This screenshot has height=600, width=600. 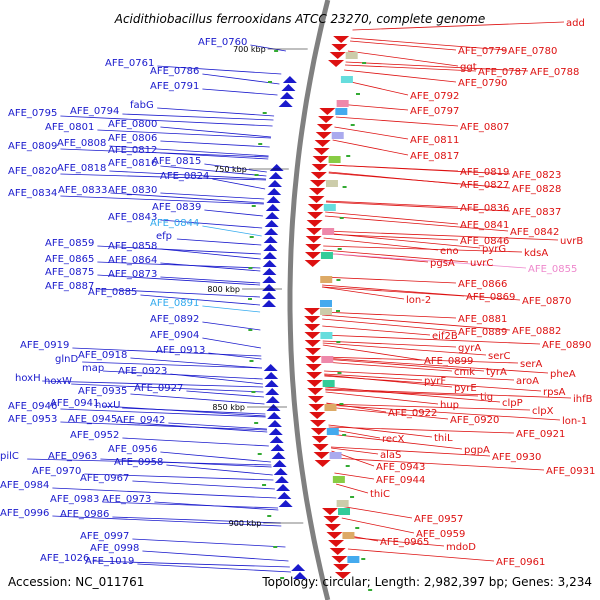 What do you see at coordinates (82, 190) in the screenshot?
I see `gene-label-left: AFE_0833` at bounding box center [82, 190].